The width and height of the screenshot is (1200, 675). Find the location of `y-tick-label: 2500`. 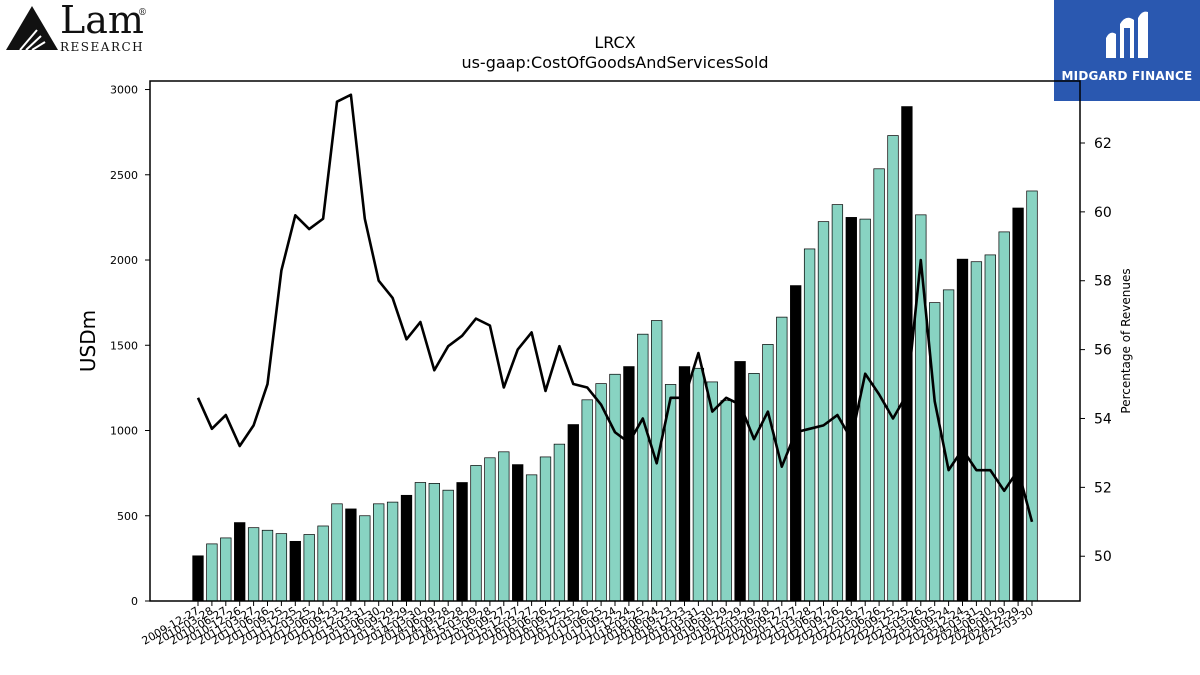

y-tick-label: 2500 is located at coordinates (124, 175).